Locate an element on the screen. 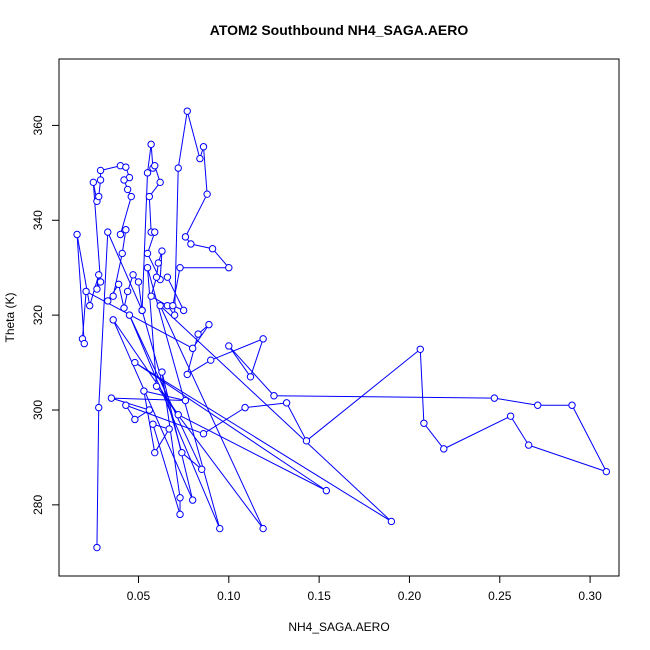 The image size is (650, 650). y-axis: 280 300 320 340 360 is located at coordinates (45, 315).